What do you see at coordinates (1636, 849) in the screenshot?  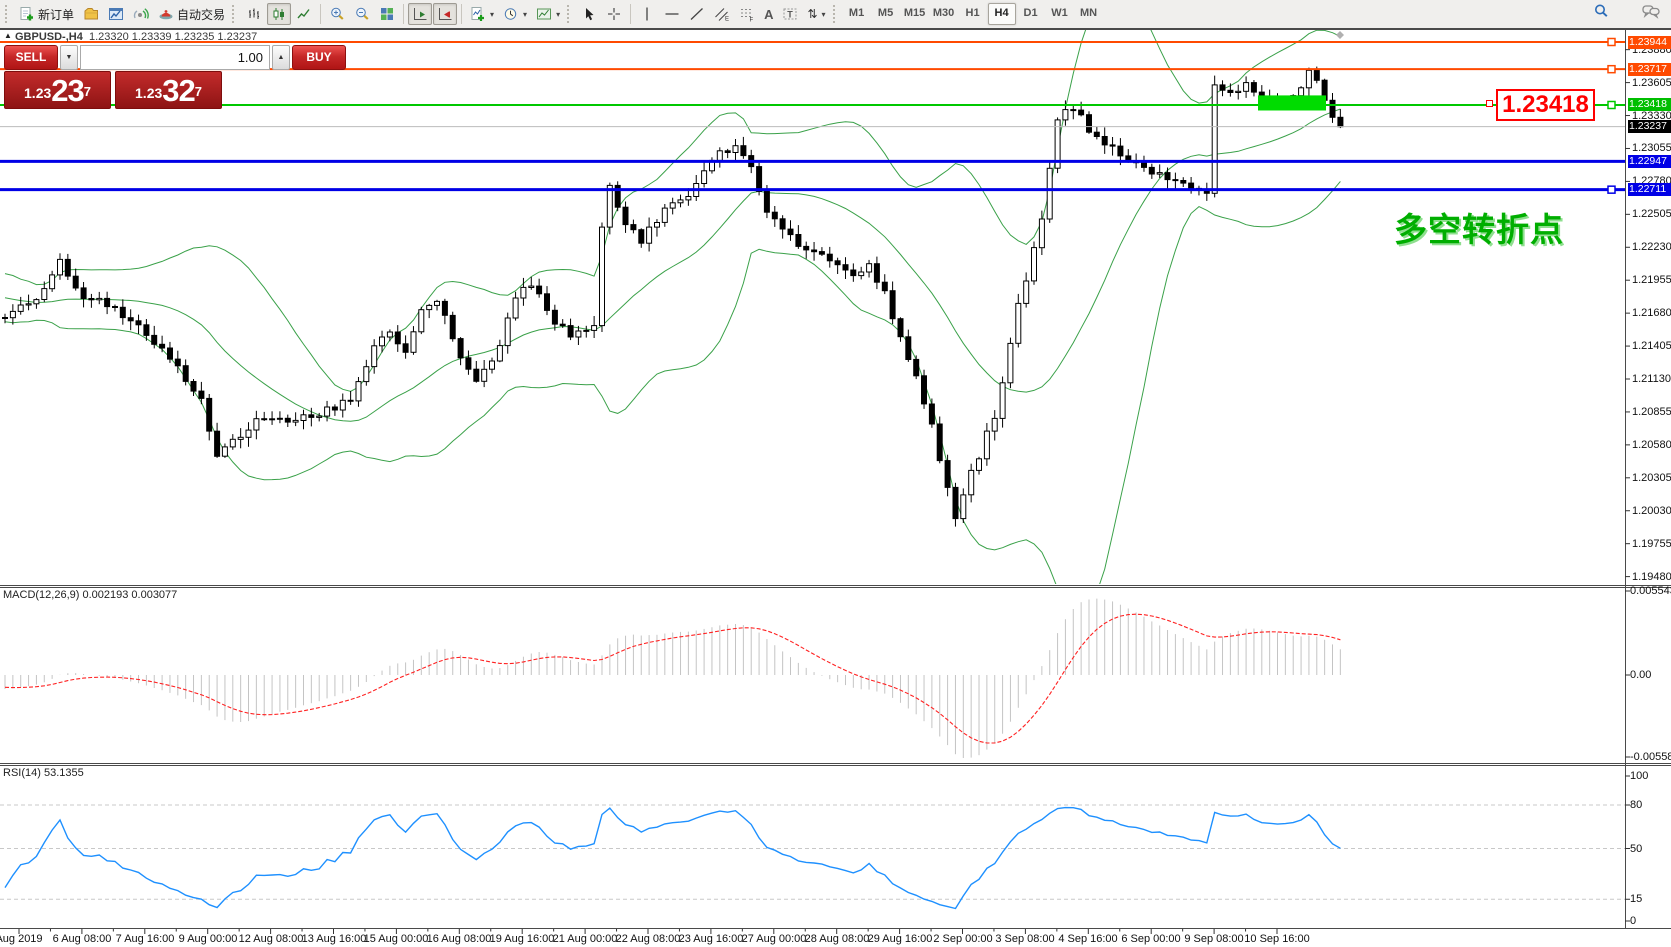 I see `rsi-axis-tick: 50` at bounding box center [1636, 849].